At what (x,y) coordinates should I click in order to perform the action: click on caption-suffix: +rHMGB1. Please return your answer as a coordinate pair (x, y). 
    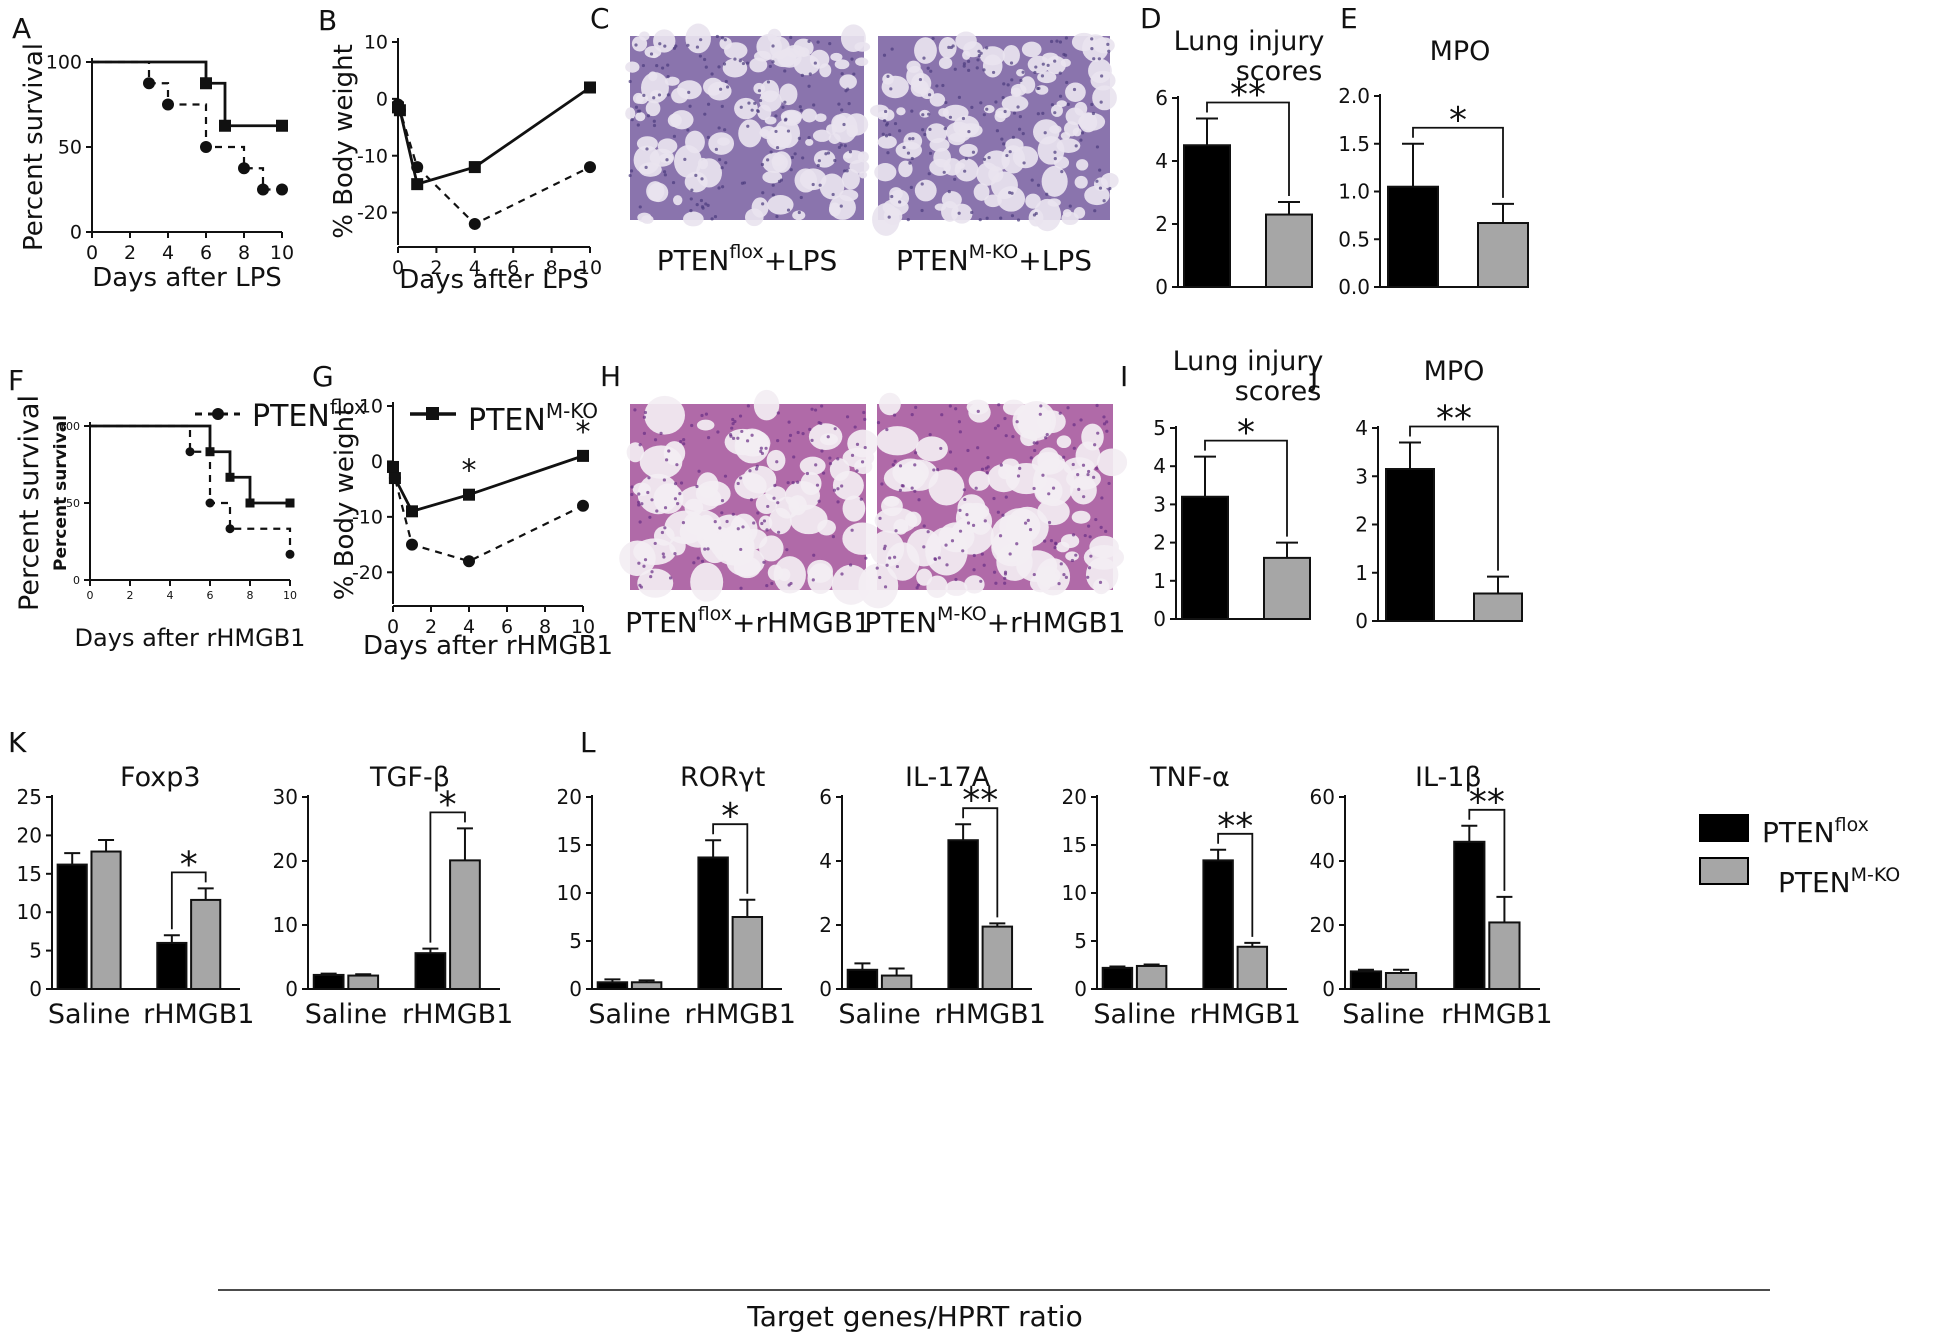
    Looking at the image, I should click on (1056, 622).